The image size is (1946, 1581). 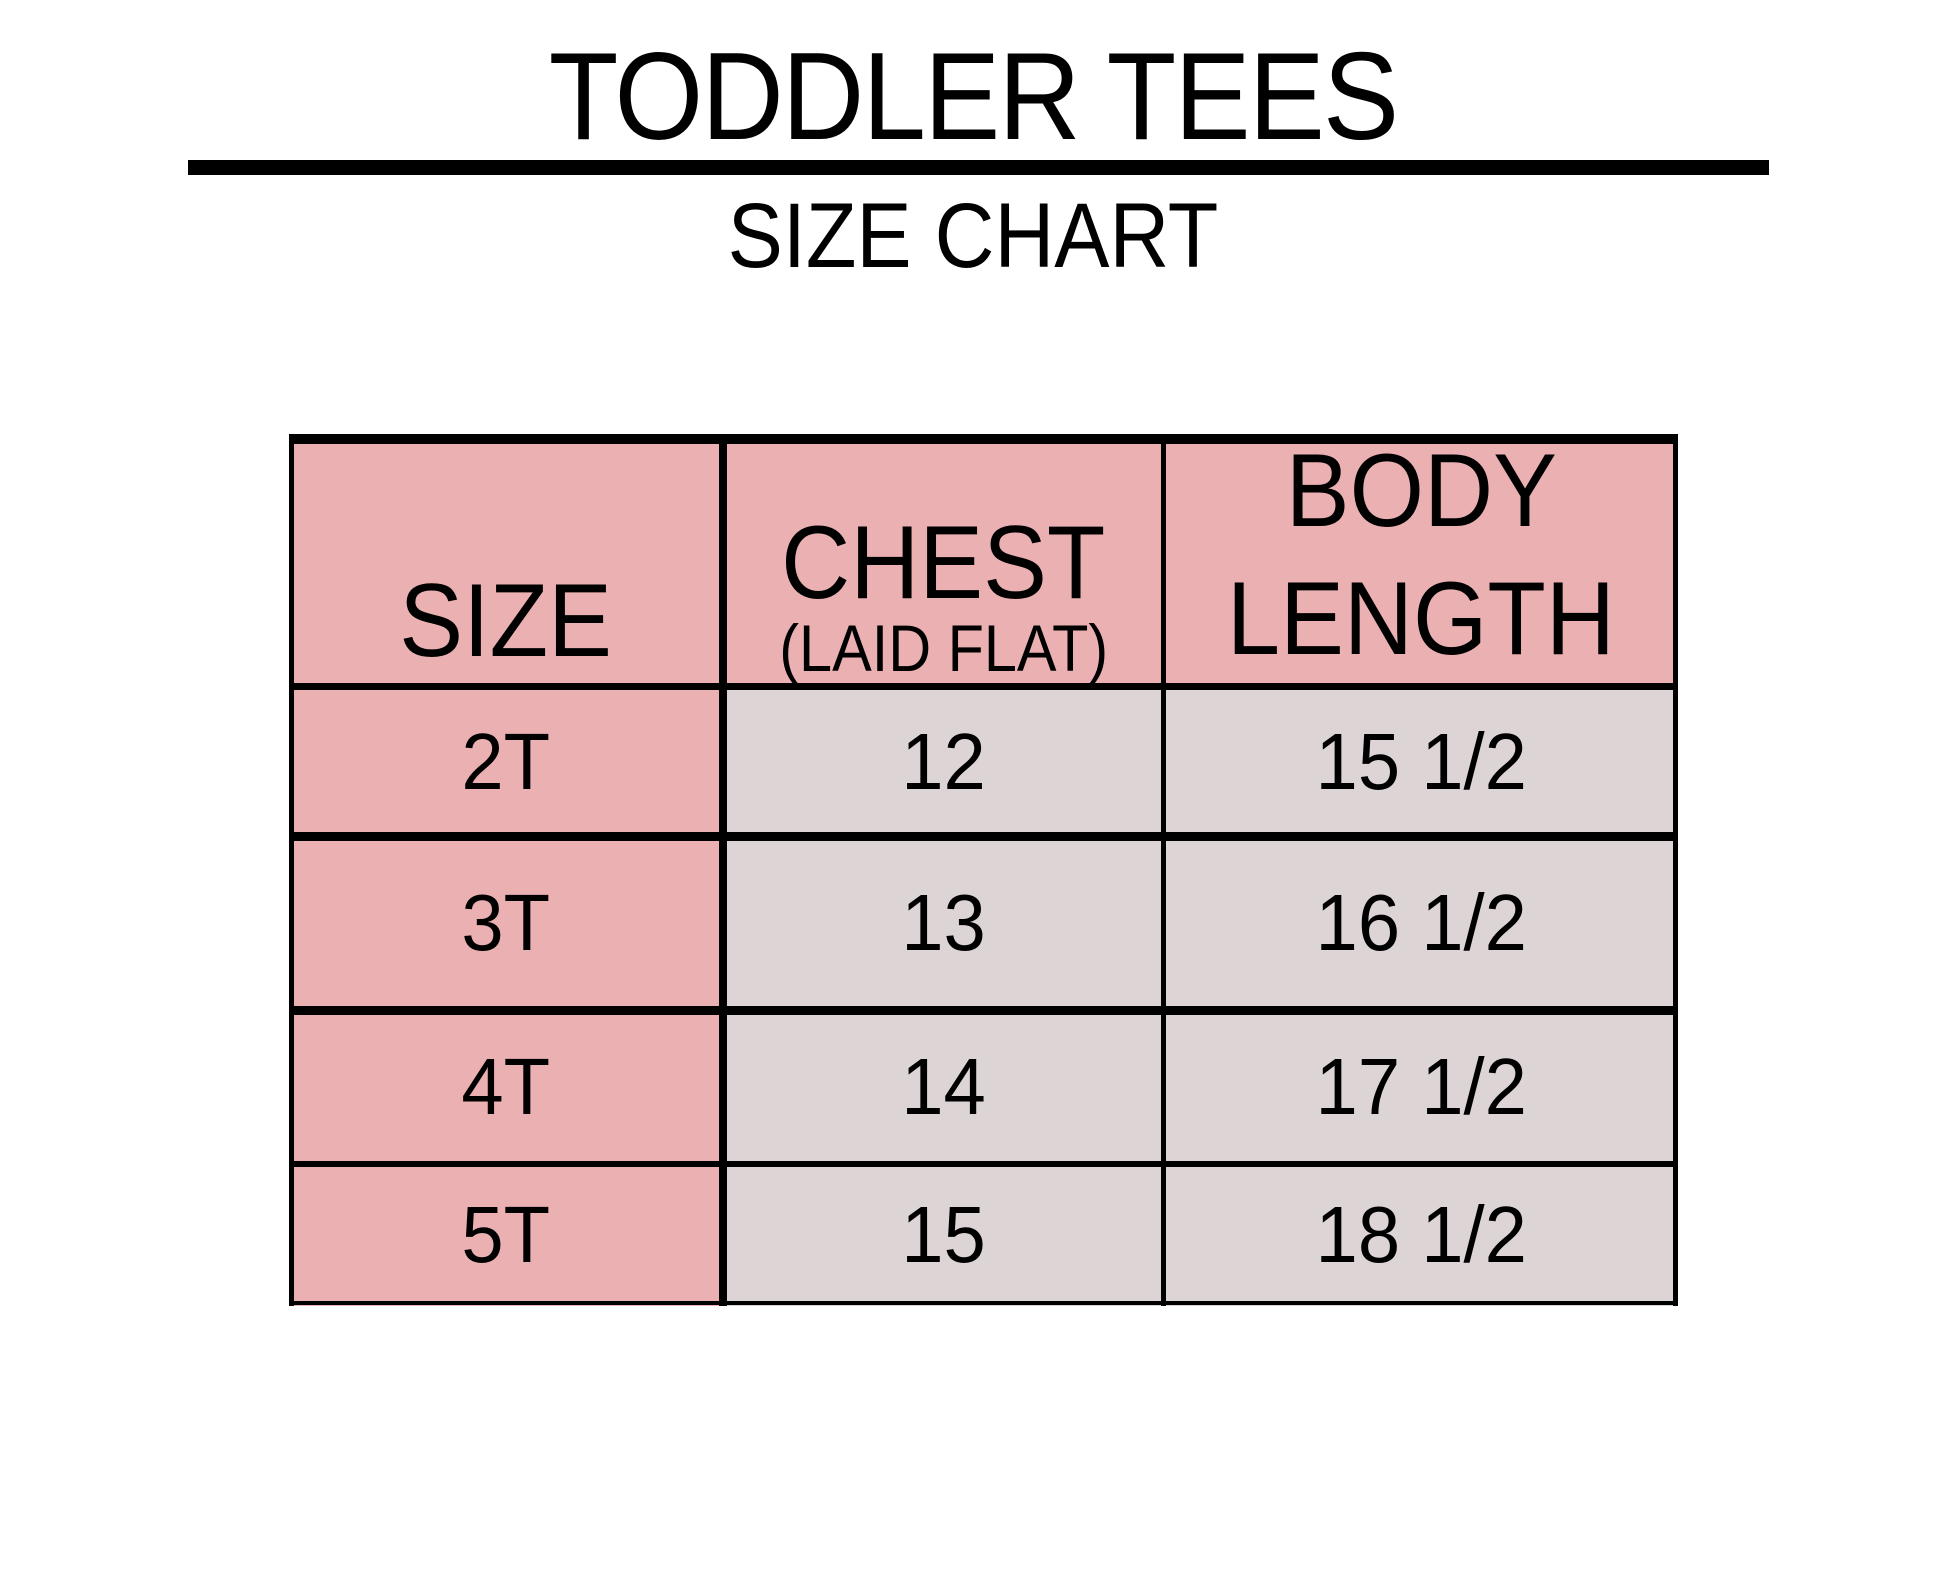 I want to click on header-cell-chest: CHEST (LAID FLAT), so click(x=943, y=560).